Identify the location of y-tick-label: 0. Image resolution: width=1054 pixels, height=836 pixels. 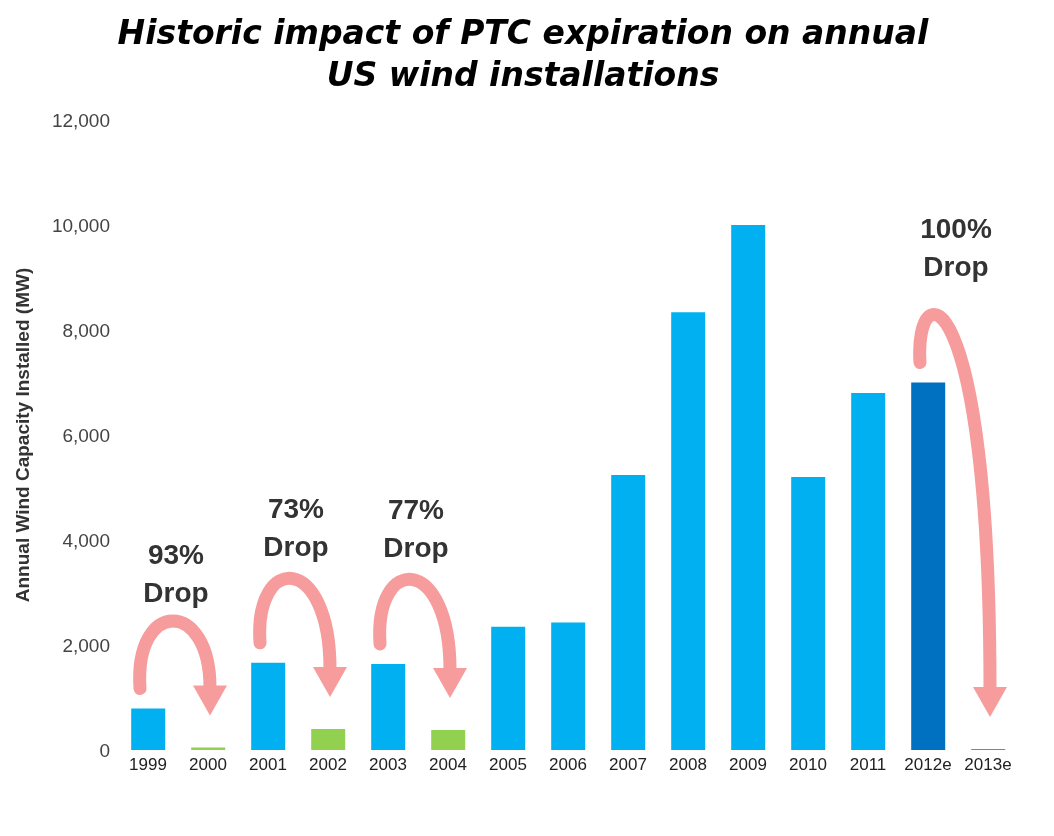
(104, 750).